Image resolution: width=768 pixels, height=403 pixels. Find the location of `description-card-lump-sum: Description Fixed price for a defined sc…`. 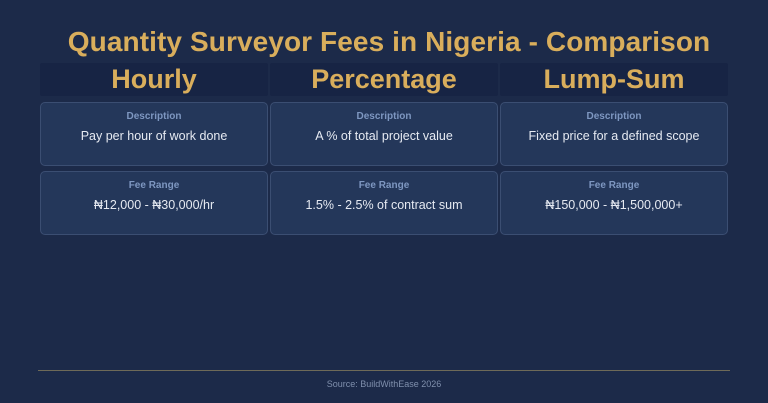

description-card-lump-sum: Description Fixed price for a defined sc… is located at coordinates (614, 134).